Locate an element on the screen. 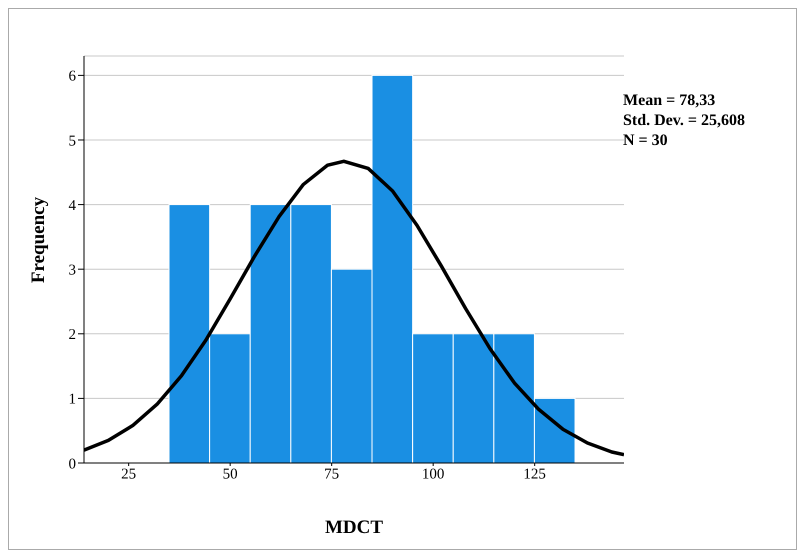 The width and height of the screenshot is (803, 556). x-tick-label: 25 is located at coordinates (128, 474).